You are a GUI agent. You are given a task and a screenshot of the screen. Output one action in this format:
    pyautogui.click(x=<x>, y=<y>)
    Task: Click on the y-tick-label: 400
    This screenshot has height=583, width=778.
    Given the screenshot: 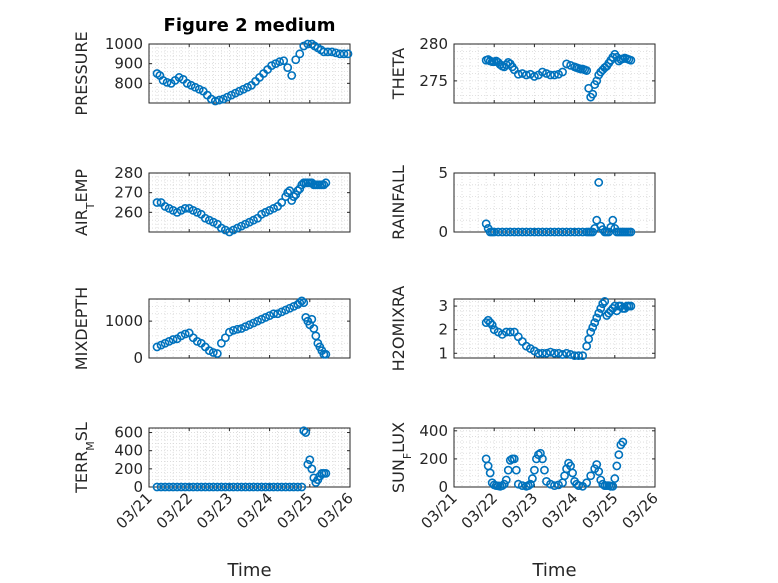 What is the action you would take?
    pyautogui.click(x=433, y=431)
    